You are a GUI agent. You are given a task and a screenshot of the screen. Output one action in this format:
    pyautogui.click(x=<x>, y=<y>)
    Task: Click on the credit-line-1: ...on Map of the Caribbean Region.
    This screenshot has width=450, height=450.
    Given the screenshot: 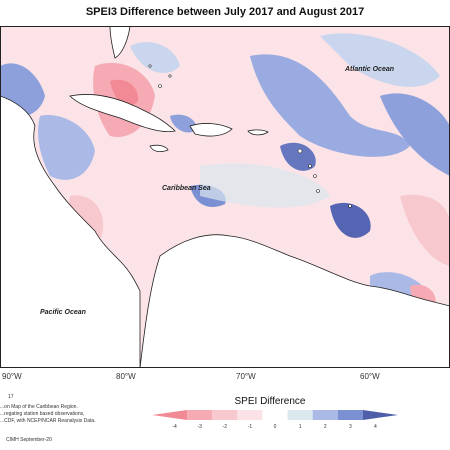 What is the action you would take?
    pyautogui.click(x=39, y=407)
    